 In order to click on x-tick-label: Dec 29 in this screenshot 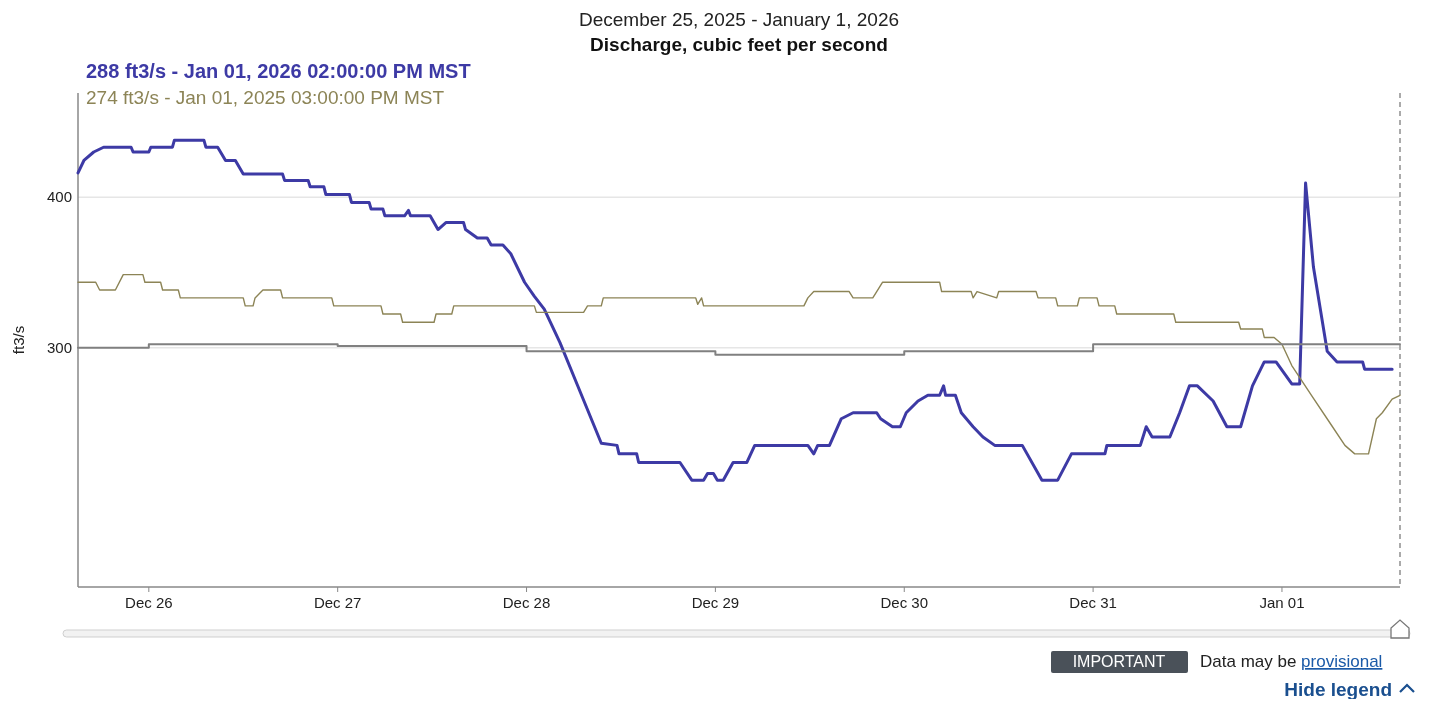, I will do `click(715, 602)`.